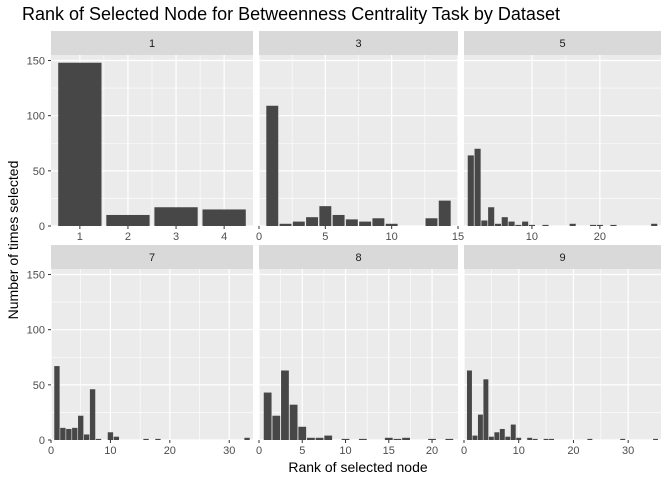 The image size is (672, 480). Describe the element at coordinates (358, 467) in the screenshot. I see `x-axis-title: Rank of selected node` at that location.